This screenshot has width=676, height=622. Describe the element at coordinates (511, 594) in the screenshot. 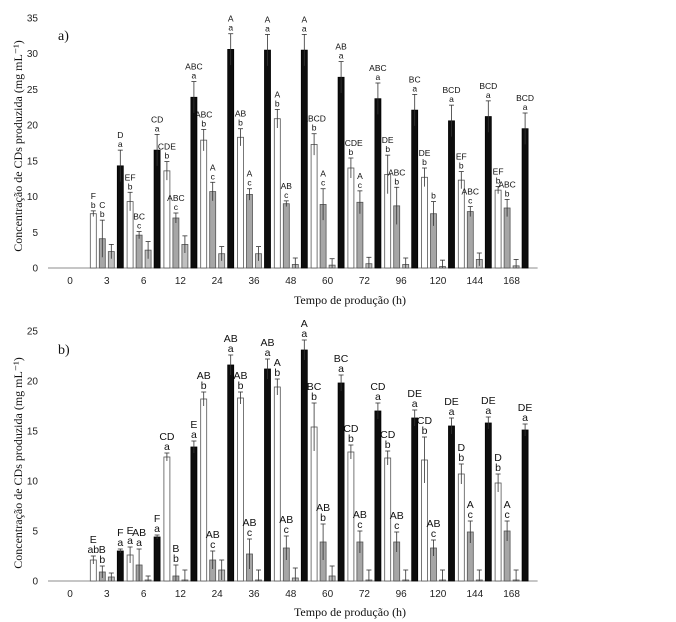

I see `x-tick-label: 168` at that location.